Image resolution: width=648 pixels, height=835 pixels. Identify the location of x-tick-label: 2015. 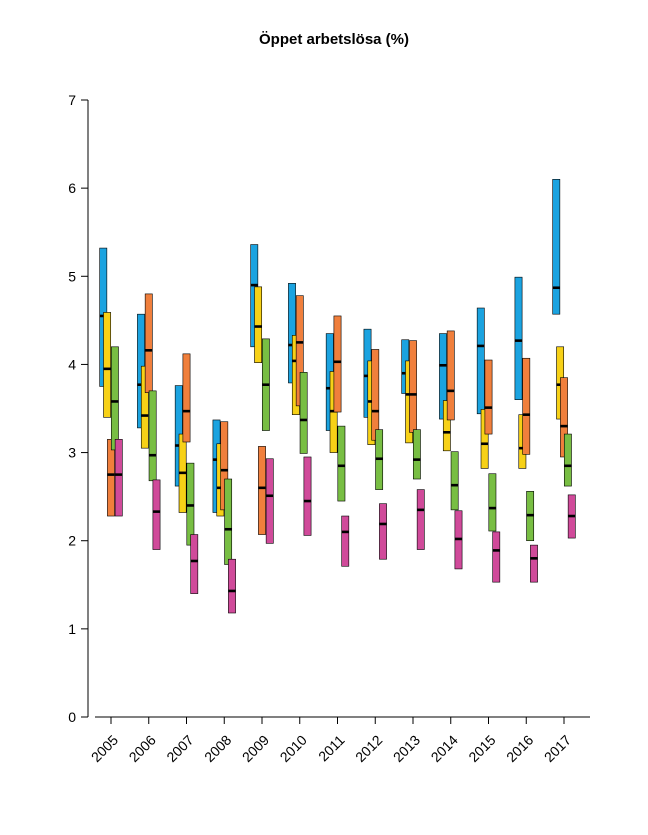
(481, 748).